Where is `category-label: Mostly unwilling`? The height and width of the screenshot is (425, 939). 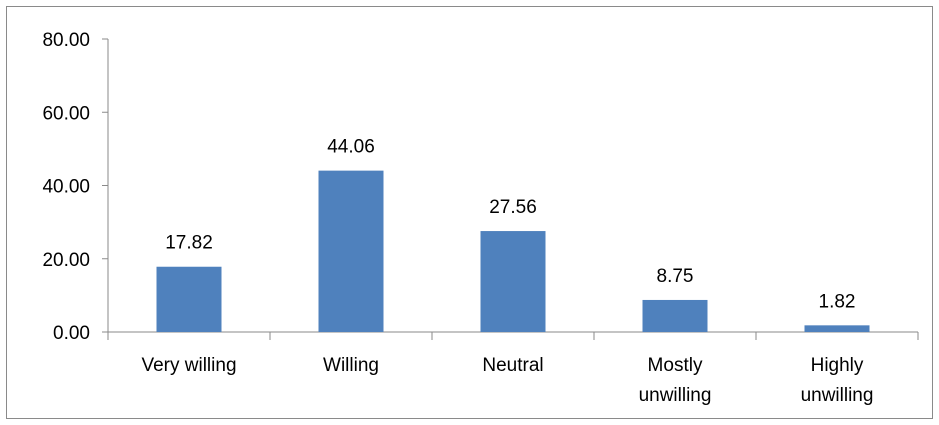
category-label: Mostly unwilling is located at coordinates (675, 380).